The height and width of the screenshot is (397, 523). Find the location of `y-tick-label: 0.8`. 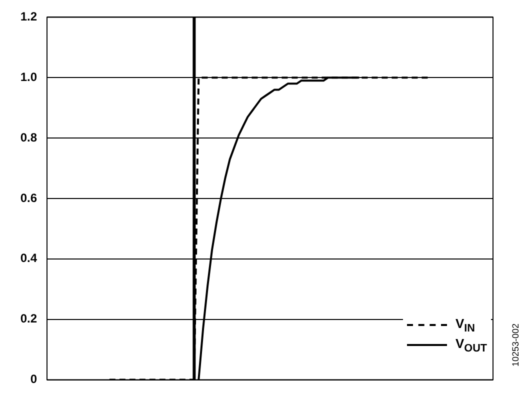

y-tick-label: 0.8 is located at coordinates (29, 137).